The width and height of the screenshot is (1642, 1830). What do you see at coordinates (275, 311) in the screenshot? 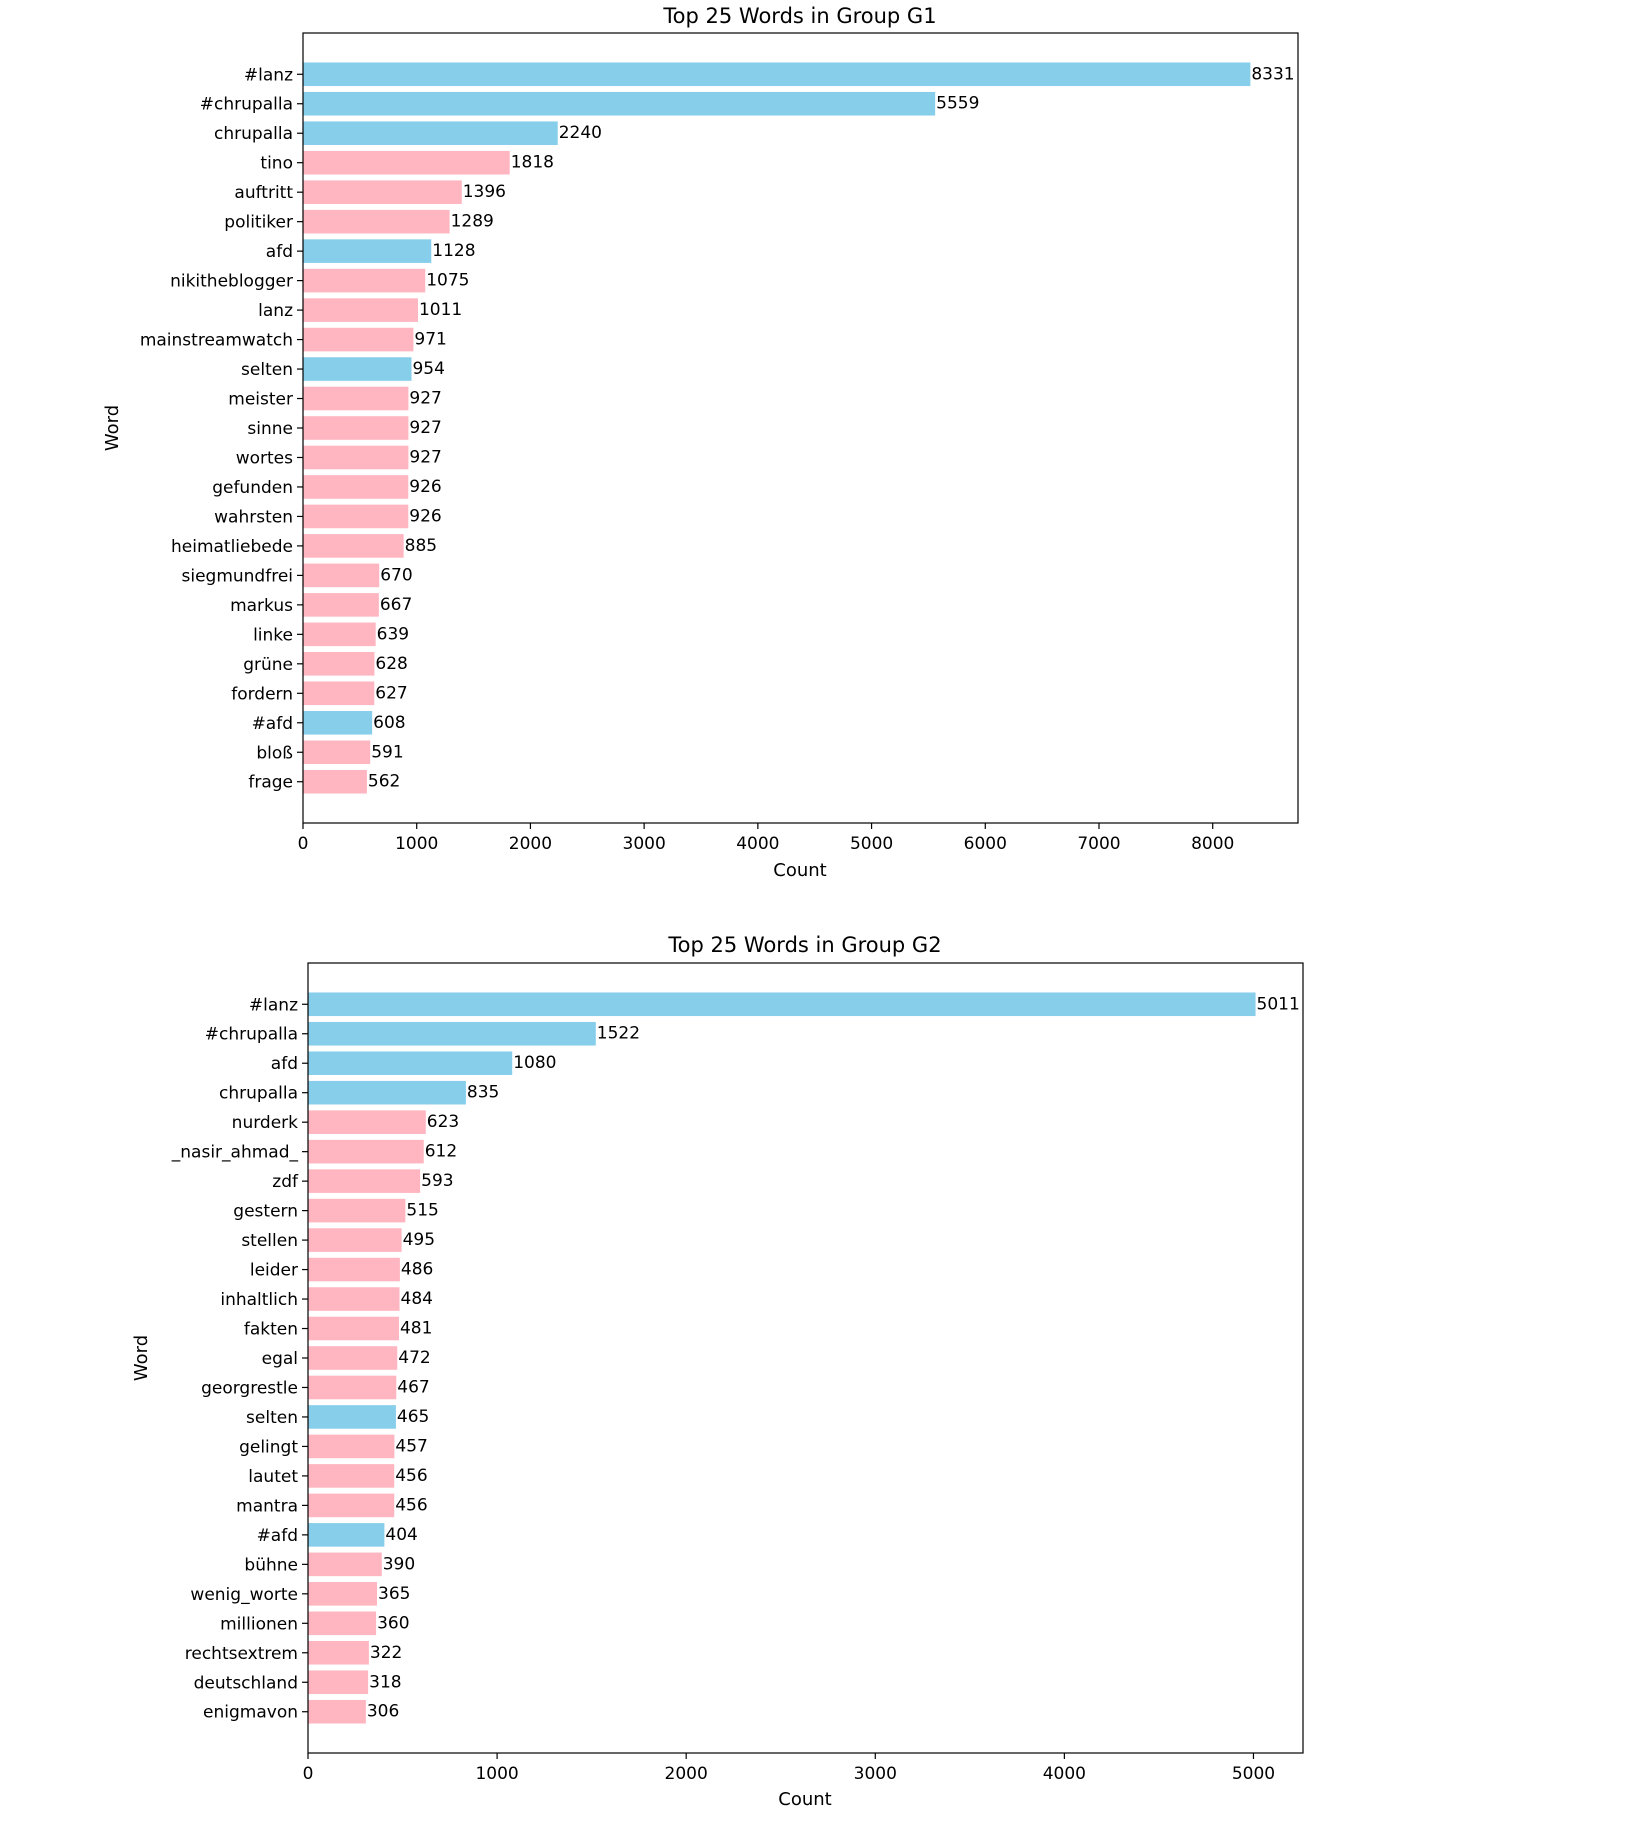
I see `y-tick-label: lanz` at bounding box center [275, 311].